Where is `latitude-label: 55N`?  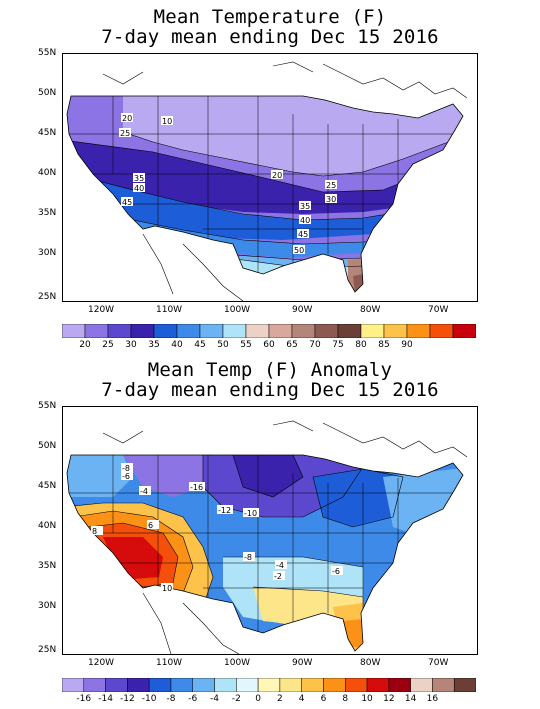
latitude-label: 55N is located at coordinates (47, 53).